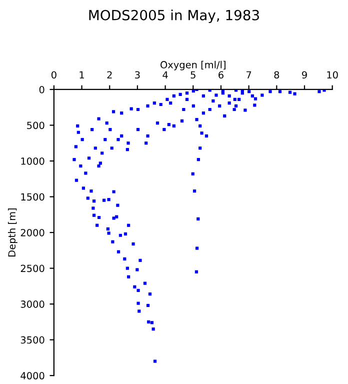  Describe the element at coordinates (32, 304) in the screenshot. I see `y-tick-label: 3000` at that location.